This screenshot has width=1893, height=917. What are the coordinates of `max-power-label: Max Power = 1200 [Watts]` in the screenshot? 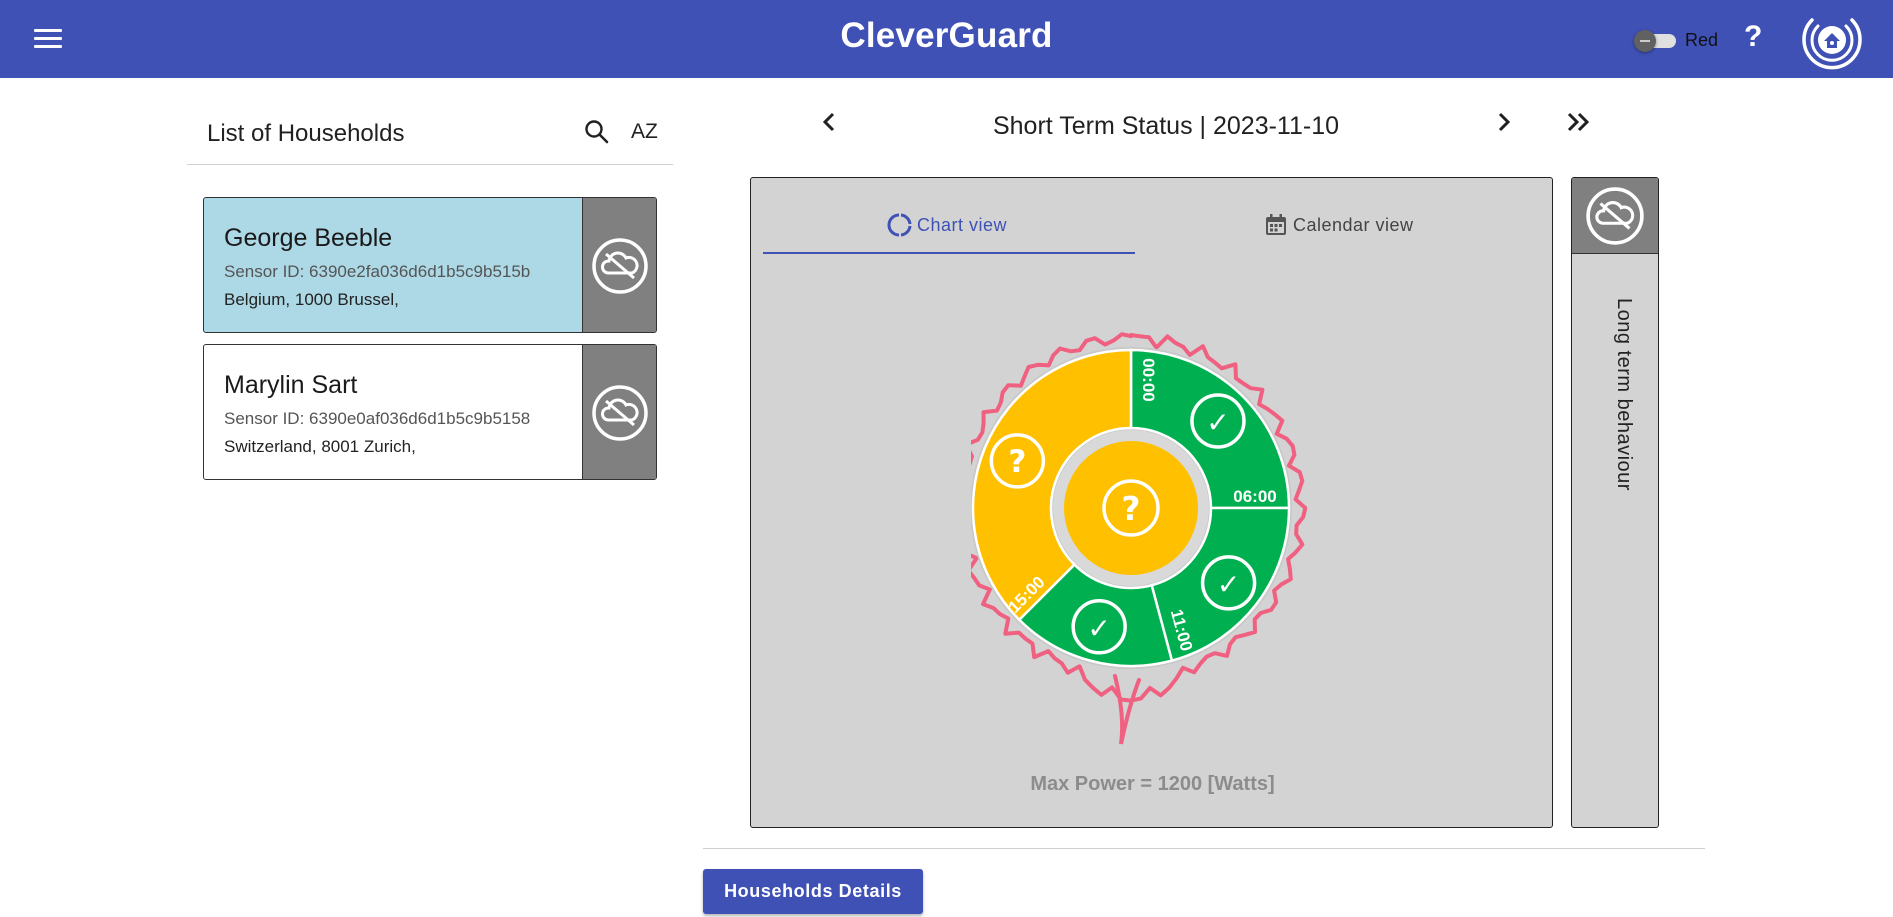 It's located at (1152, 784).